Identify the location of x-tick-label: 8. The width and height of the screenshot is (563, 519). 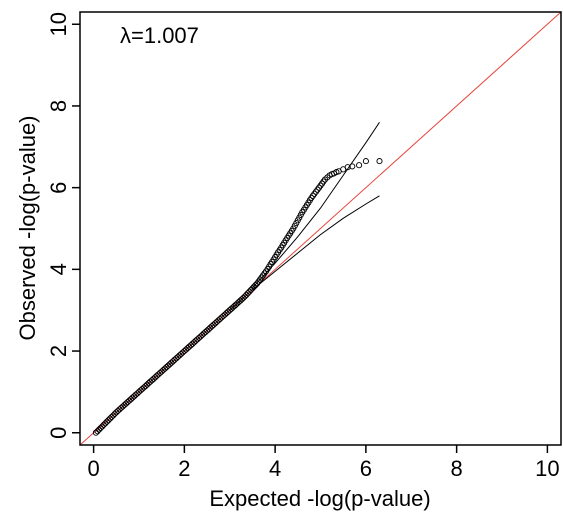
(457, 468).